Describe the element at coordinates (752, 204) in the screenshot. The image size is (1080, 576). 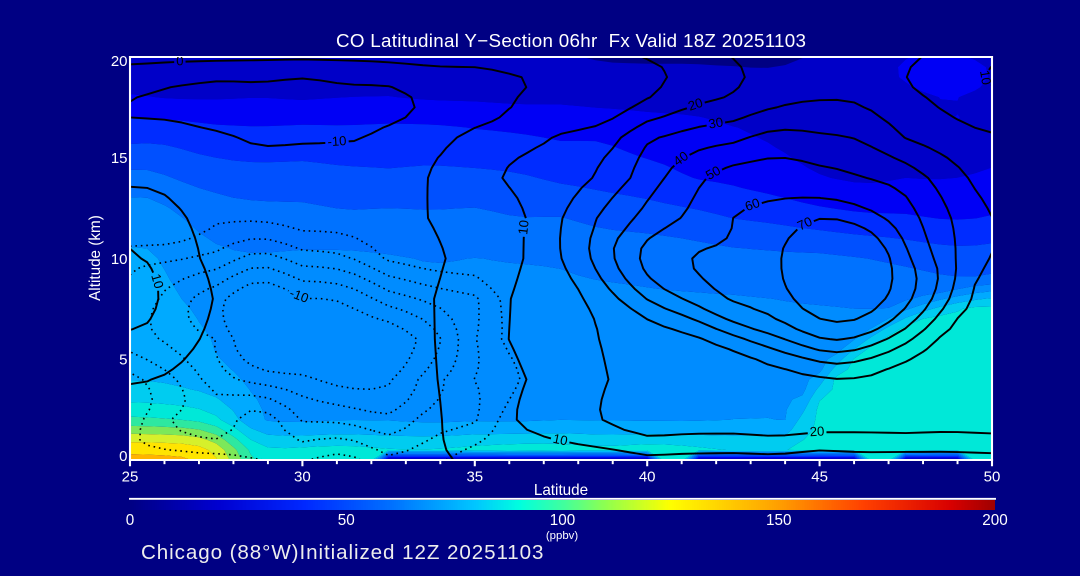
I see `svg-text: 60` at that location.